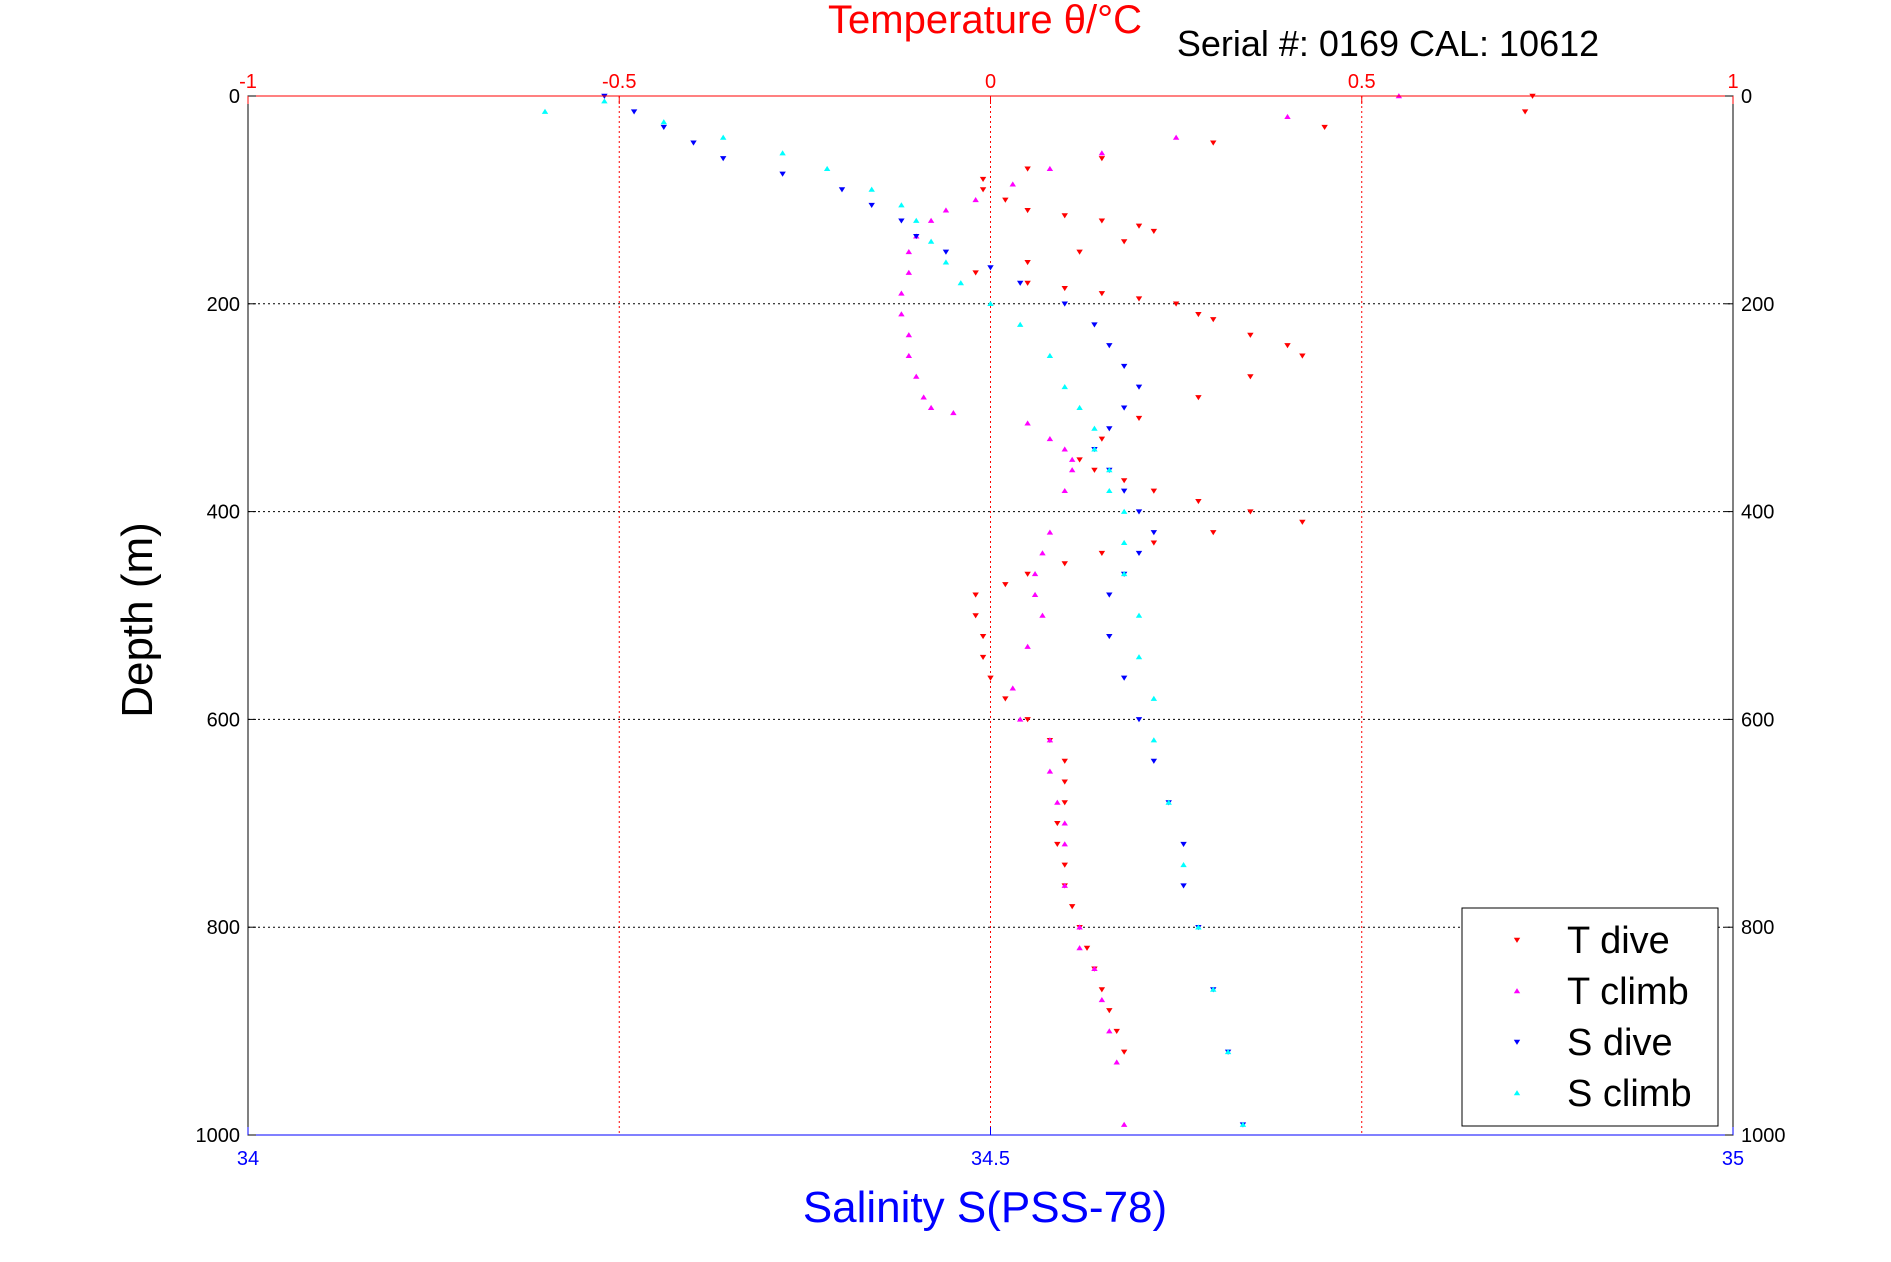 Image resolution: width=1891 pixels, height=1262 pixels. What do you see at coordinates (985, 1207) in the screenshot?
I see `x-axis-label-bottom: Salinity S(PSS-78)` at bounding box center [985, 1207].